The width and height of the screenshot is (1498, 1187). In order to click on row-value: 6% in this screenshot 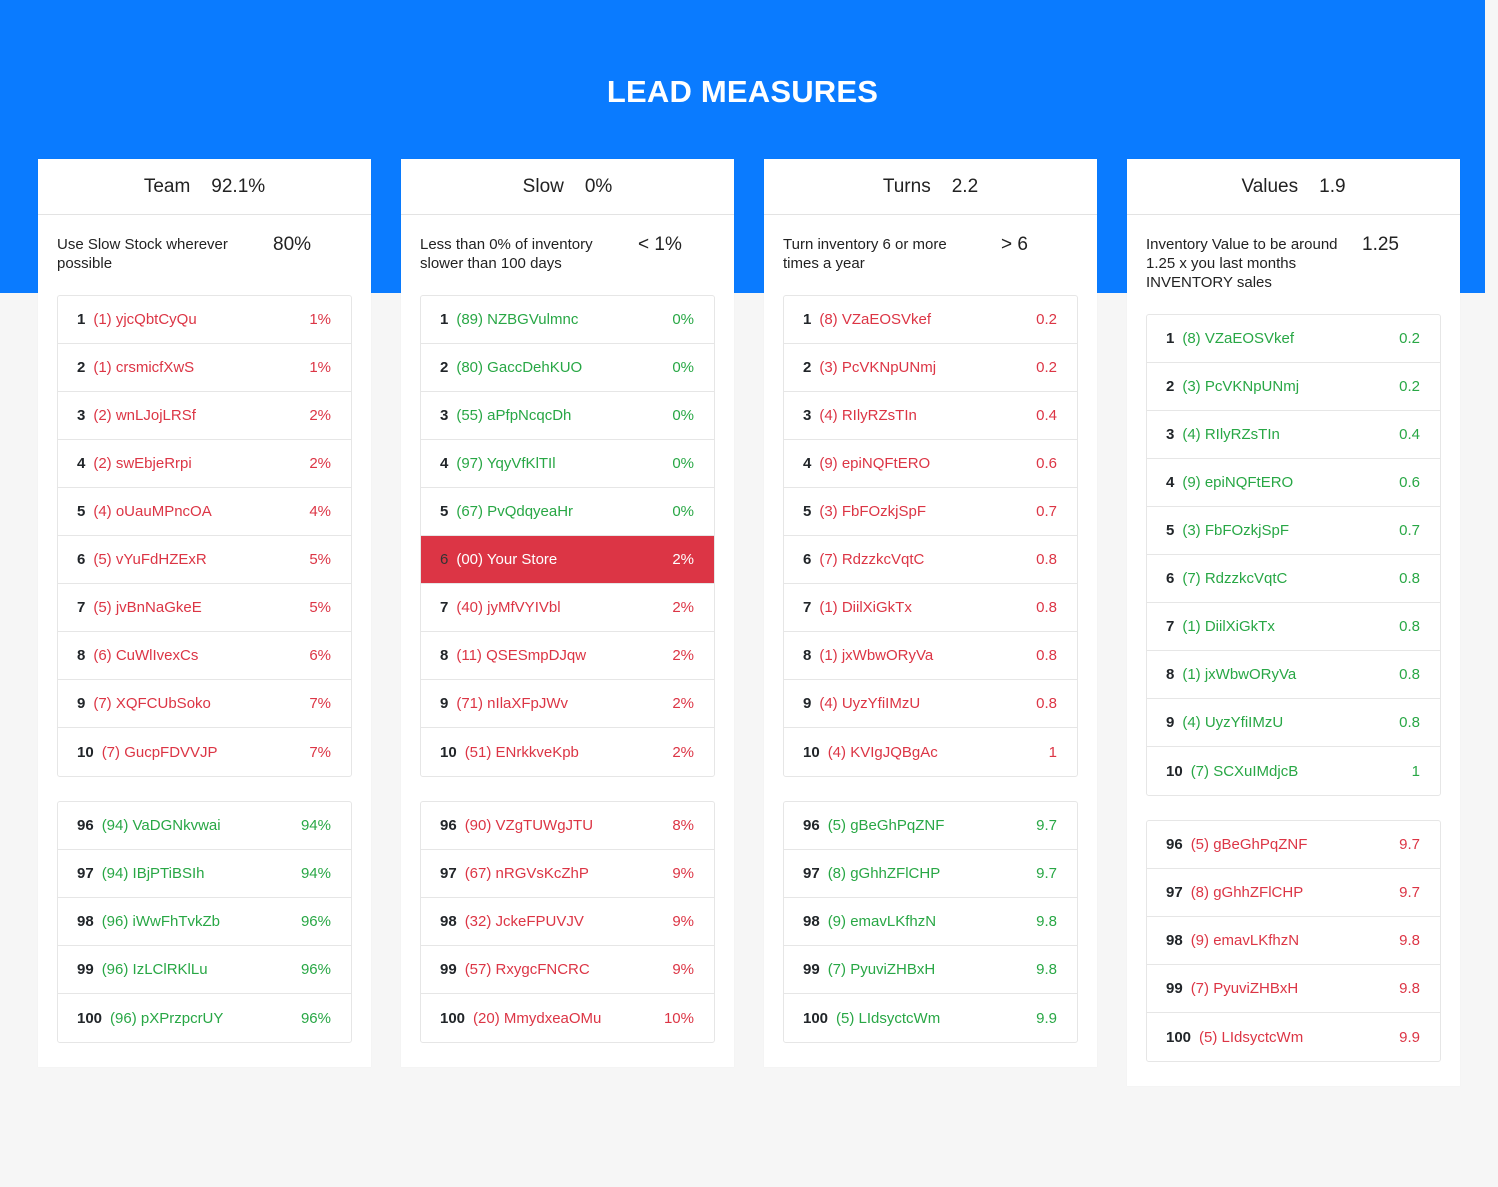, I will do `click(320, 655)`.